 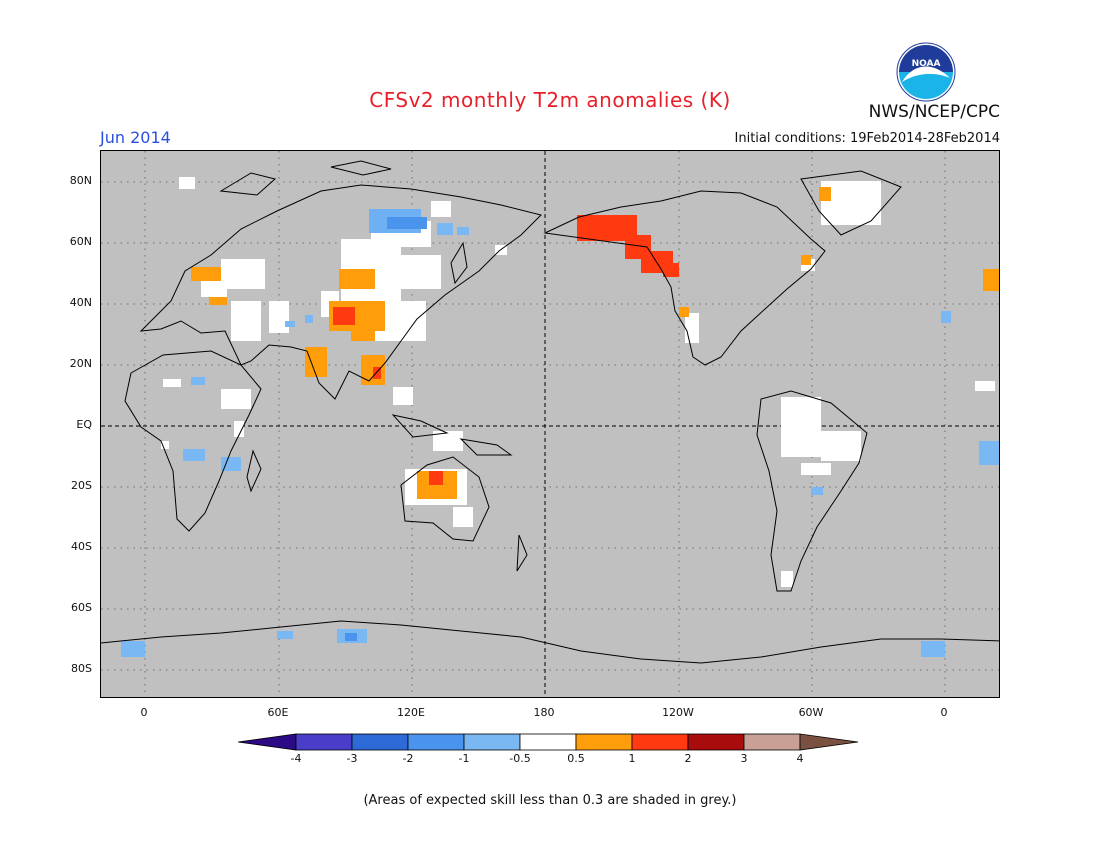 What do you see at coordinates (80, 363) in the screenshot?
I see `lat-label-20n: 20N` at bounding box center [80, 363].